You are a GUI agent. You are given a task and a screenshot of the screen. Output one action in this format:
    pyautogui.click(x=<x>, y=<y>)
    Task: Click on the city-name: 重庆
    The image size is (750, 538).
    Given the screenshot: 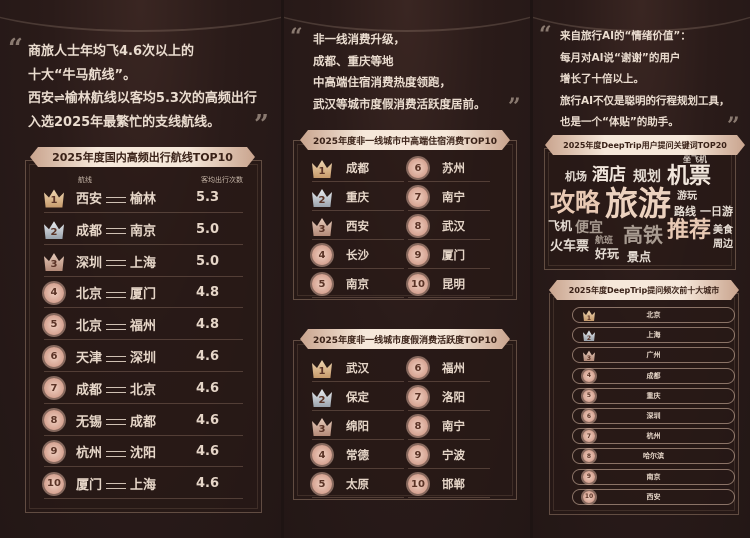 What is the action you would take?
    pyautogui.click(x=653, y=395)
    